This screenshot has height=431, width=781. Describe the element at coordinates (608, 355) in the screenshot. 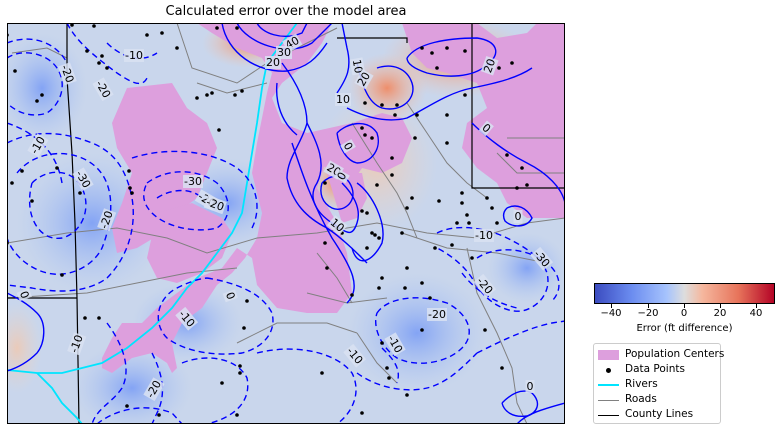

I see `population-swatch` at that location.